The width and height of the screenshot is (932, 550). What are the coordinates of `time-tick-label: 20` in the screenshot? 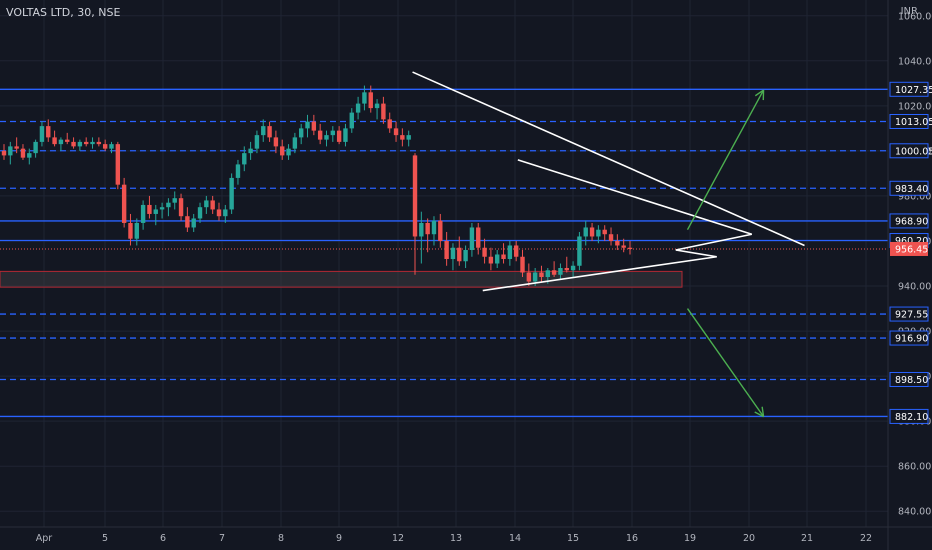 It's located at (749, 538).